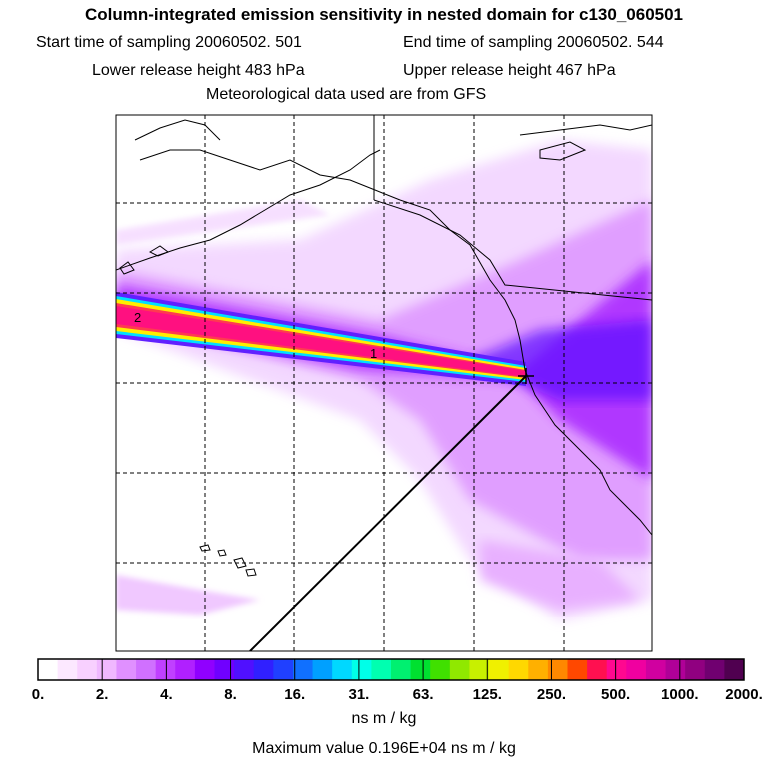 Image resolution: width=768 pixels, height=768 pixels. What do you see at coordinates (359, 694) in the screenshot?
I see `colorbar-tick-label: 31.` at bounding box center [359, 694].